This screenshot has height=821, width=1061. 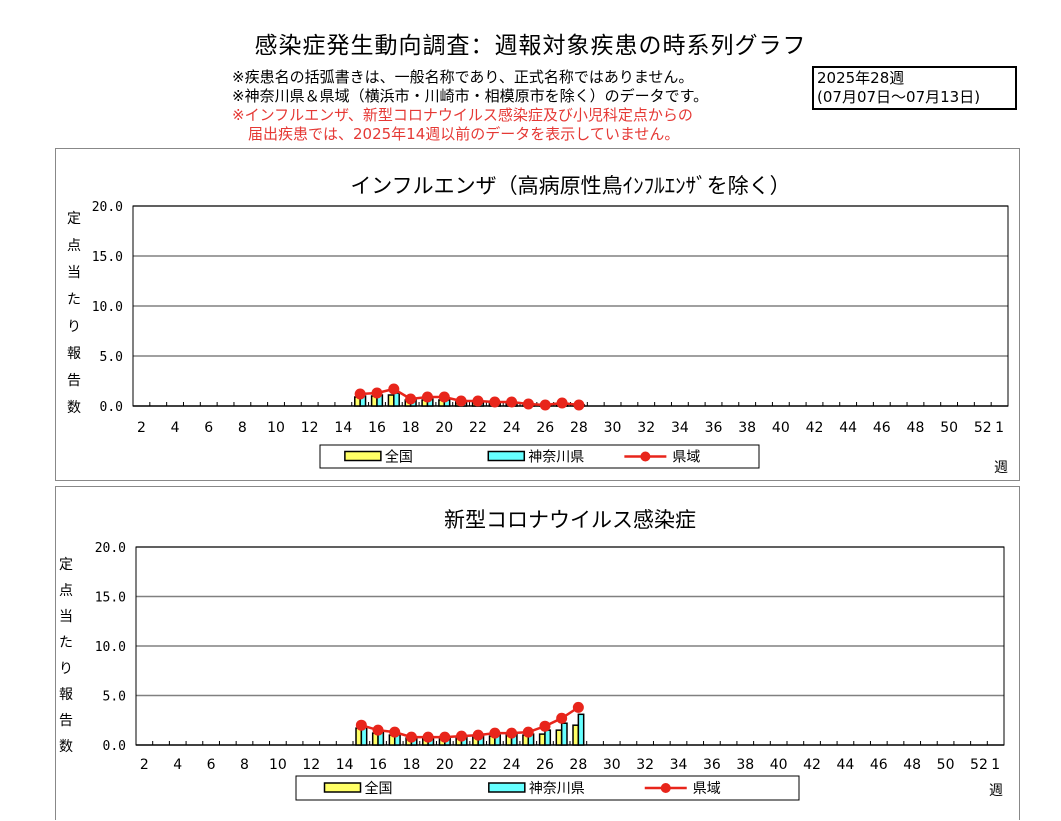 I want to click on y-tick-label: 0.0, so click(x=111, y=407).